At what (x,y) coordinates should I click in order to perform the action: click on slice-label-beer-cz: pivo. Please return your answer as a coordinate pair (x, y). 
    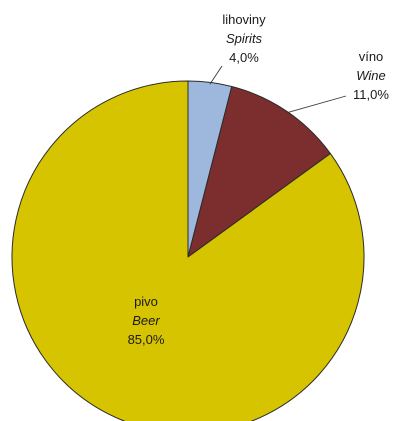
    Looking at the image, I should click on (146, 301).